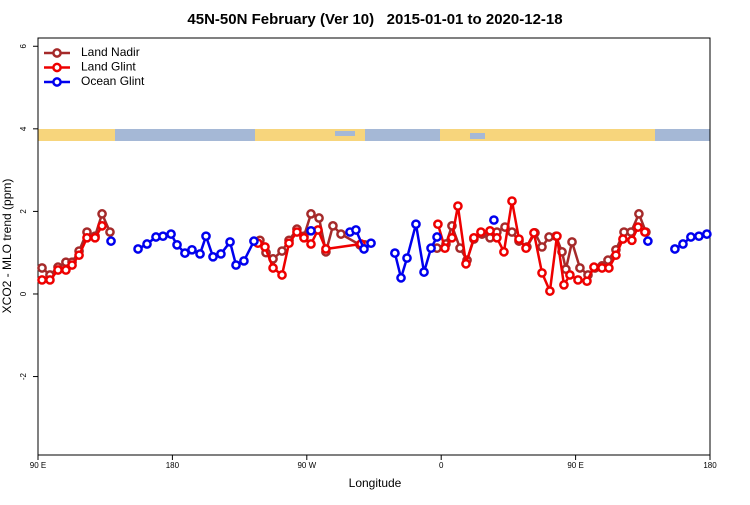 The image size is (750, 505). Describe the element at coordinates (23, 45) in the screenshot. I see `y-tick-label: 6` at that location.